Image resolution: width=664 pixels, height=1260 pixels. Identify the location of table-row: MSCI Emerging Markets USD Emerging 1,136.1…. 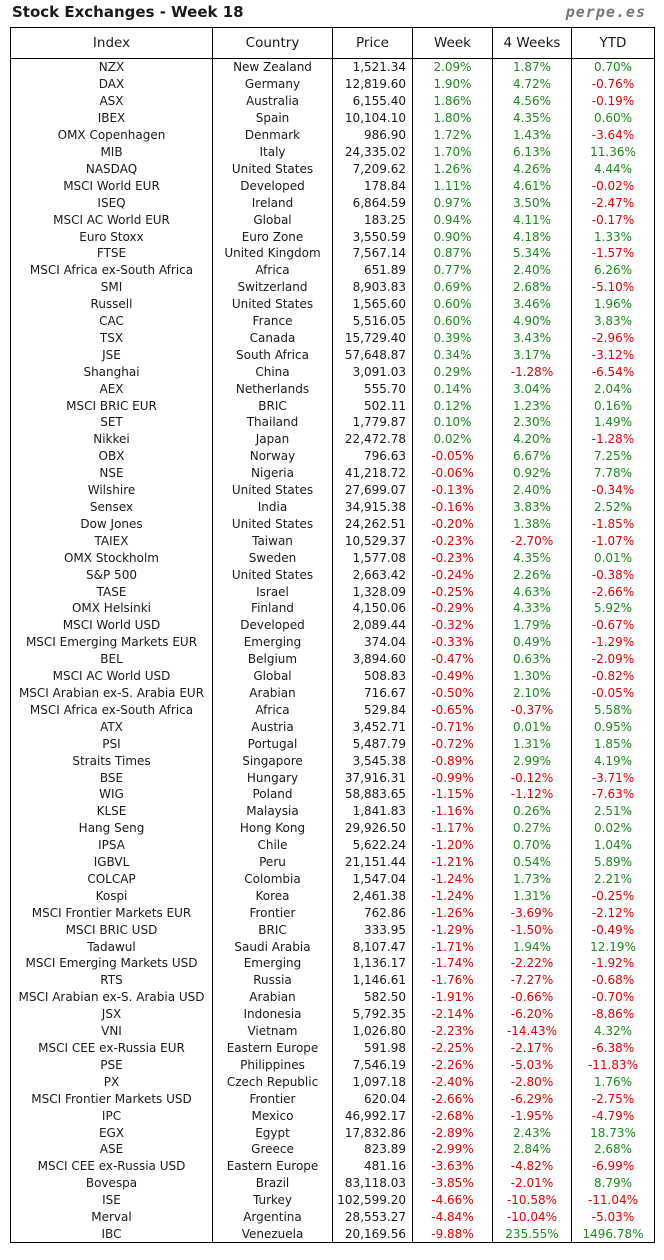
(332, 963).